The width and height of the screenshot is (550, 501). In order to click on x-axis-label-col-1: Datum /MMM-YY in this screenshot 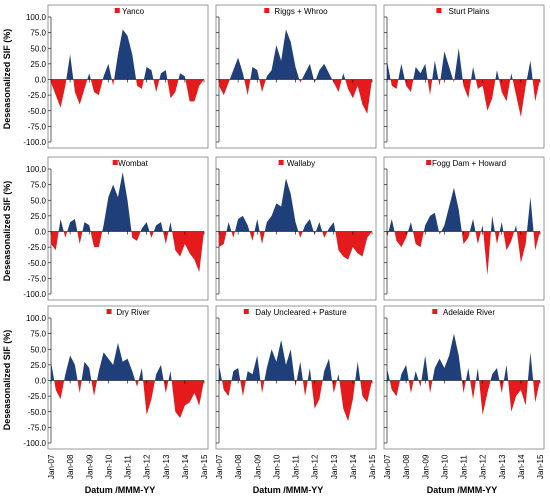, I will do `click(120, 490)`.